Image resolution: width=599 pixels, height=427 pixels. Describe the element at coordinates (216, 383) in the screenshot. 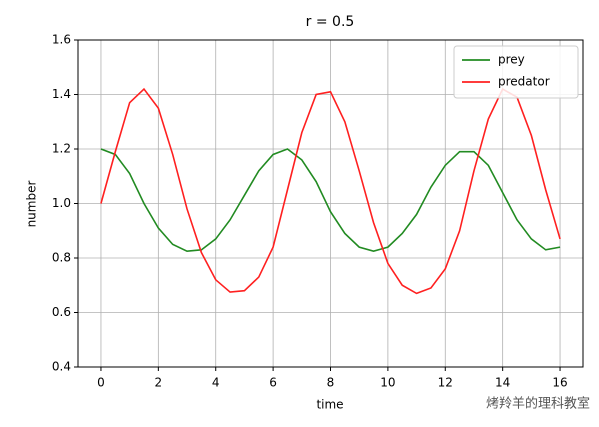

I see `x-tick-label: 4` at that location.